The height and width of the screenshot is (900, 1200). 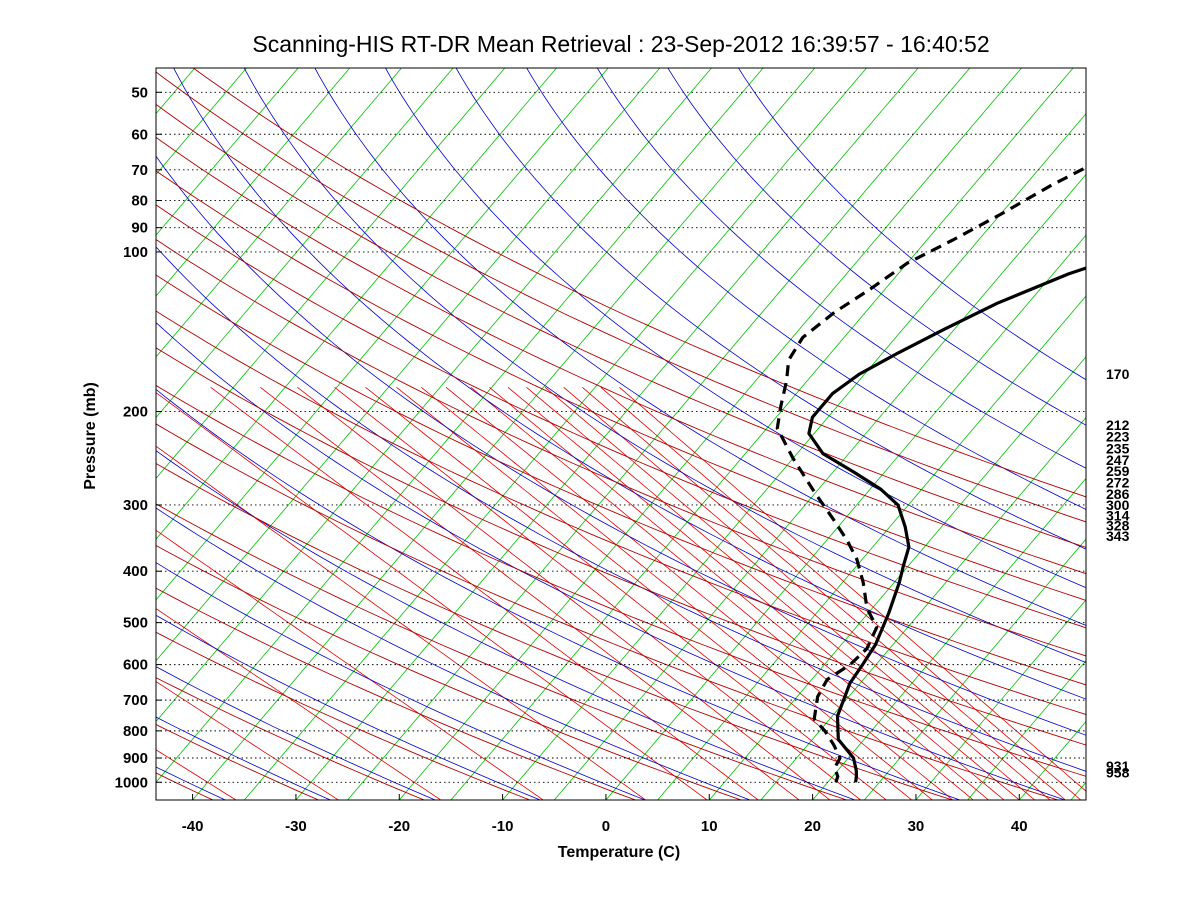 What do you see at coordinates (135, 758) in the screenshot?
I see `y-tick-label: 900` at bounding box center [135, 758].